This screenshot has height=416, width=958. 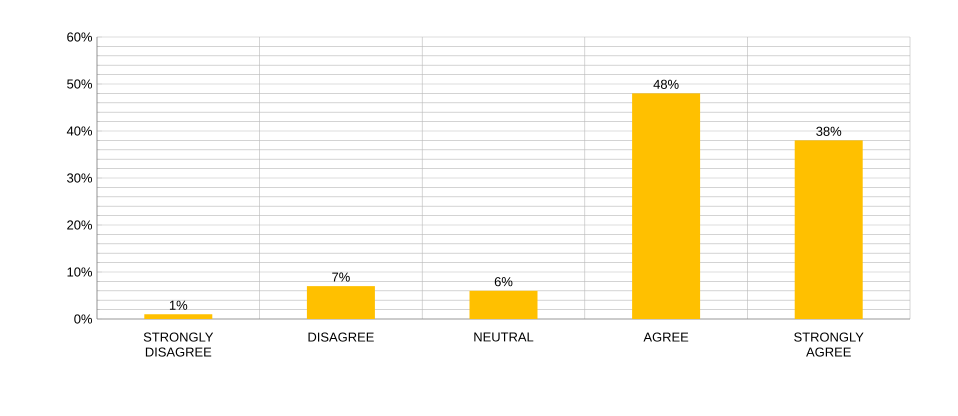 What do you see at coordinates (83, 319) in the screenshot?
I see `y-tick-label: 0%` at bounding box center [83, 319].